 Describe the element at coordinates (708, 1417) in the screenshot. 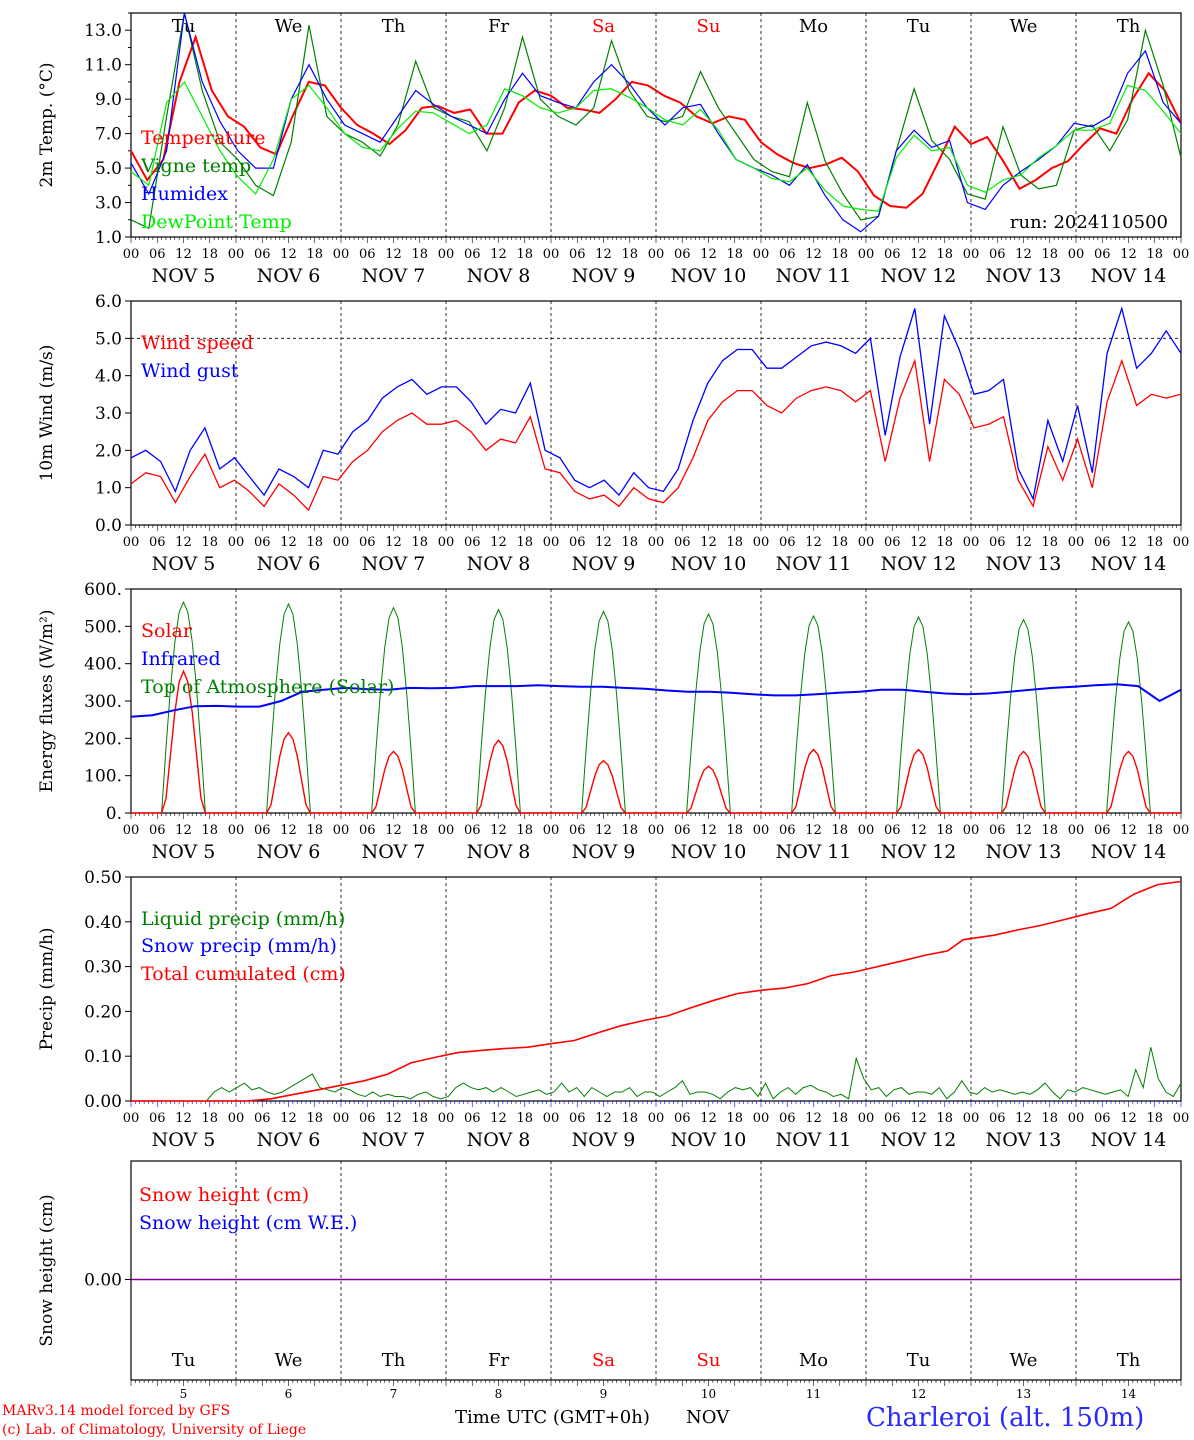

I see `x-axis-month: NOV` at that location.